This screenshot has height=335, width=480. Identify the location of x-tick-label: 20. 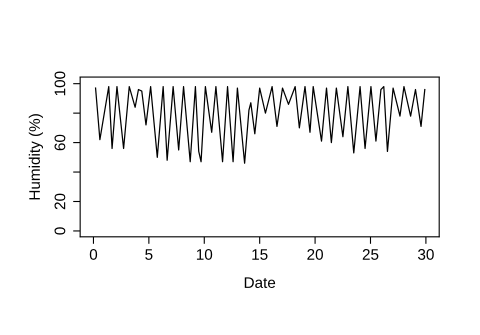
(315, 254).